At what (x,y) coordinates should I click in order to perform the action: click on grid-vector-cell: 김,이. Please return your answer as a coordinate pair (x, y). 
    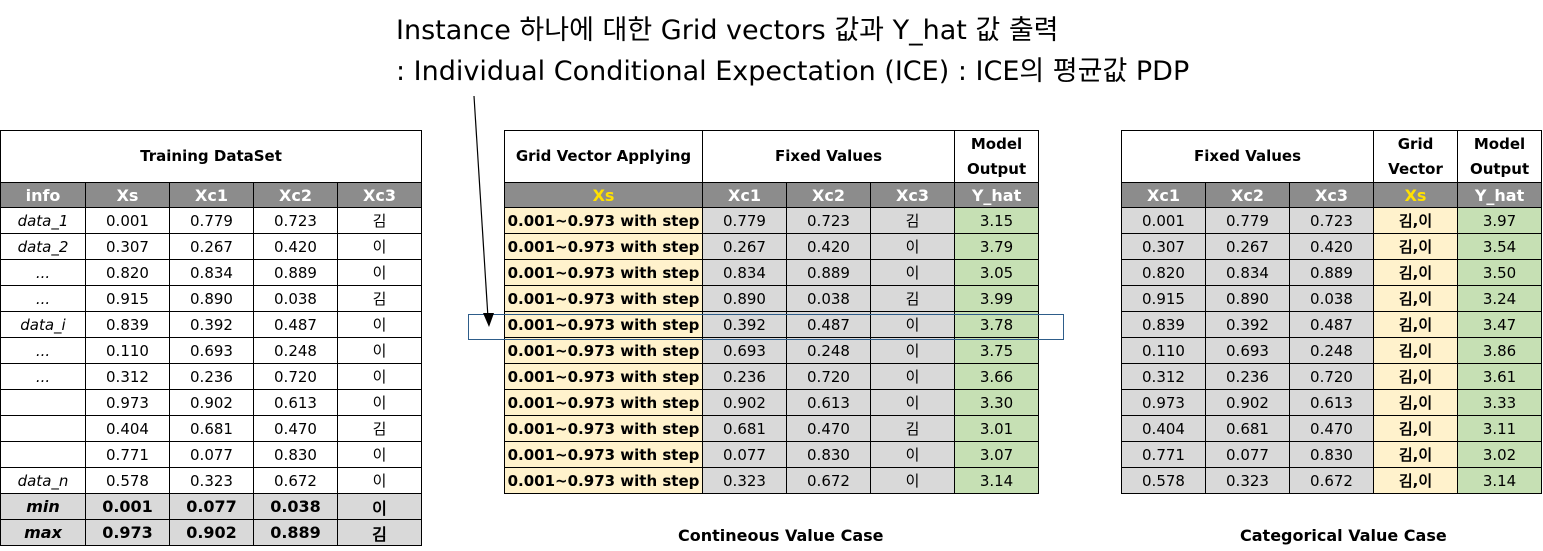
    Looking at the image, I should click on (1416, 480).